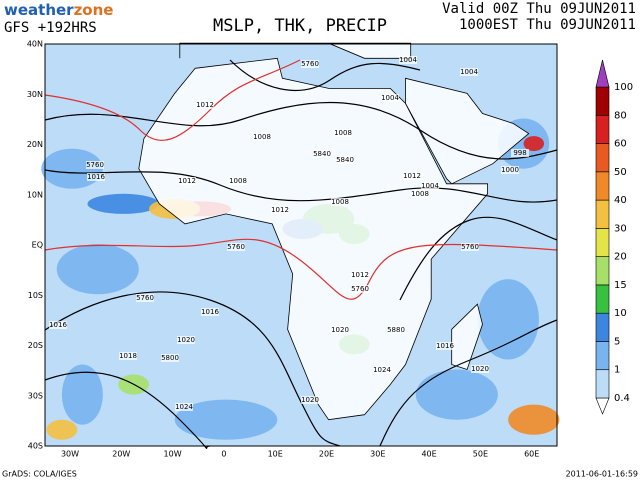 Image resolution: width=640 pixels, height=480 pixels. I want to click on lat-label: 20S, so click(35, 345).